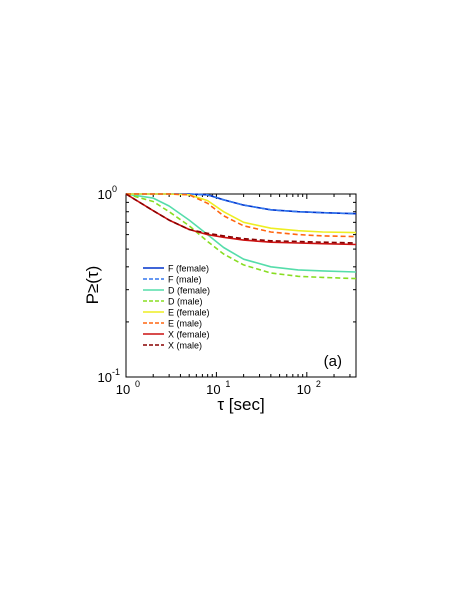  I want to click on y-axis-label: P≥(τ), so click(92, 285).